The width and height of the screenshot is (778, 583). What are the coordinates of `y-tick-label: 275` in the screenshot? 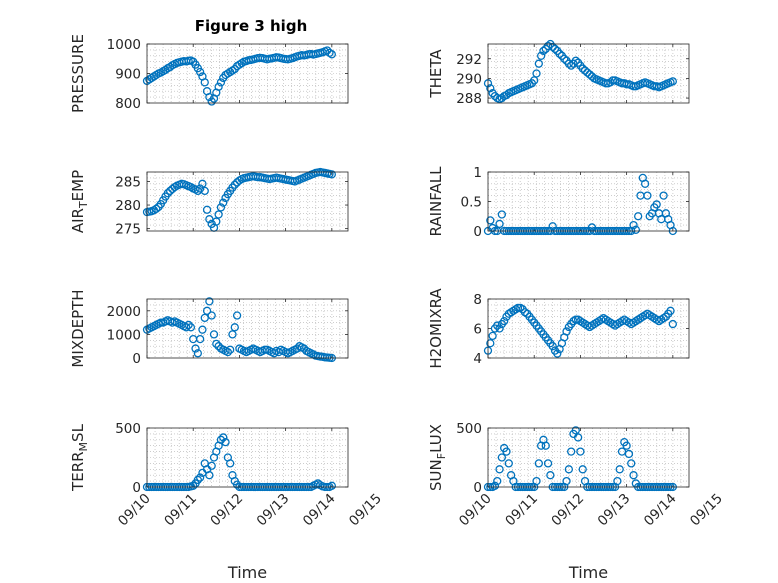 It's located at (128, 230).